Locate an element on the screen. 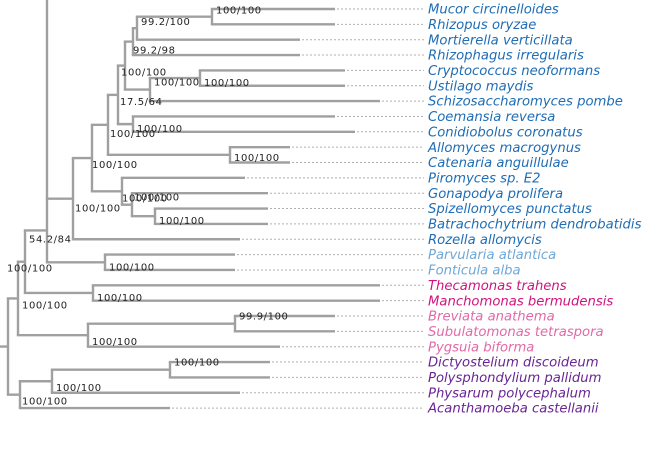 The image size is (665, 449). taxon-label: Dictyostelium discoideum is located at coordinates (513, 363).